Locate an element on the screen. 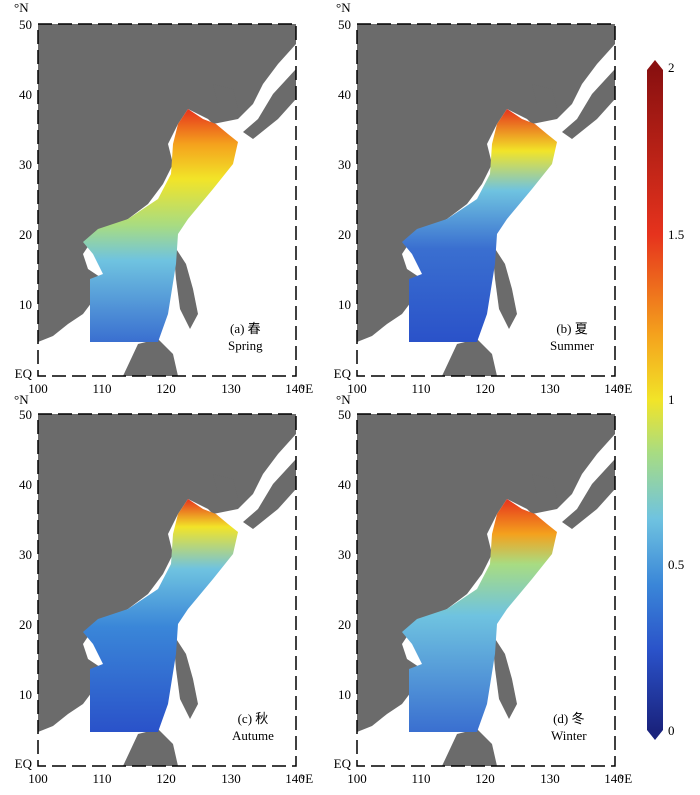  lat-tick-b-30: 30 is located at coordinates (344, 164).